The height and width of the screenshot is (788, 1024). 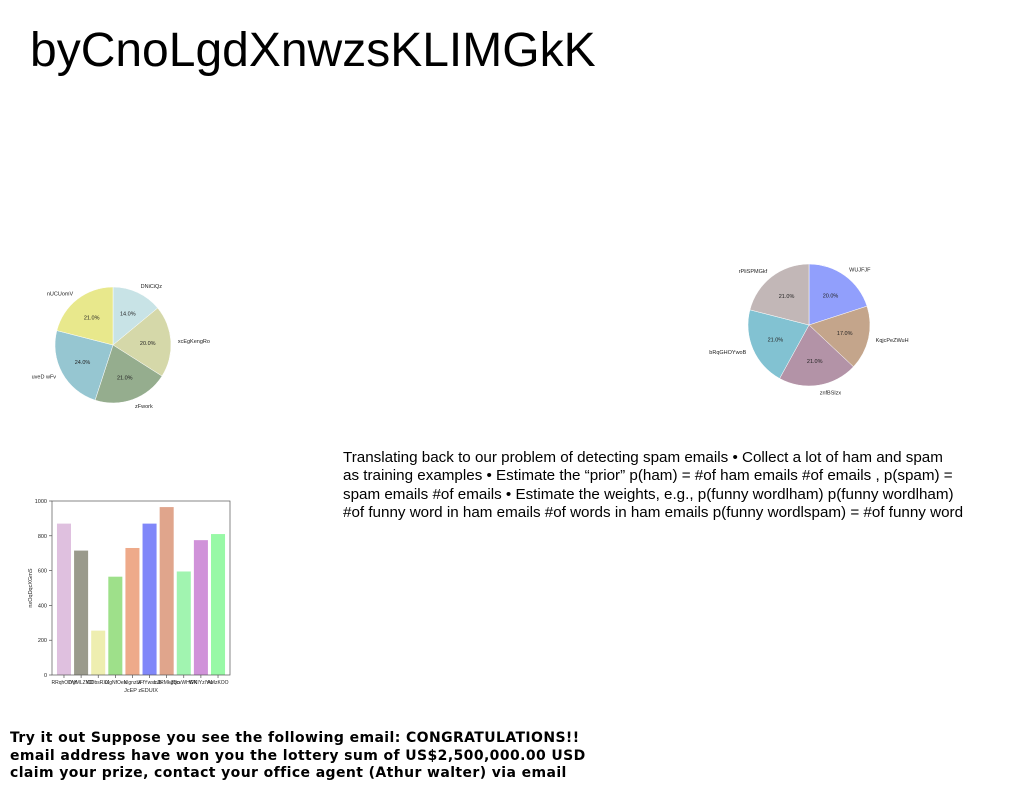 What do you see at coordinates (753, 272) in the screenshot?
I see `pie-label: rPliSPMGkf` at bounding box center [753, 272].